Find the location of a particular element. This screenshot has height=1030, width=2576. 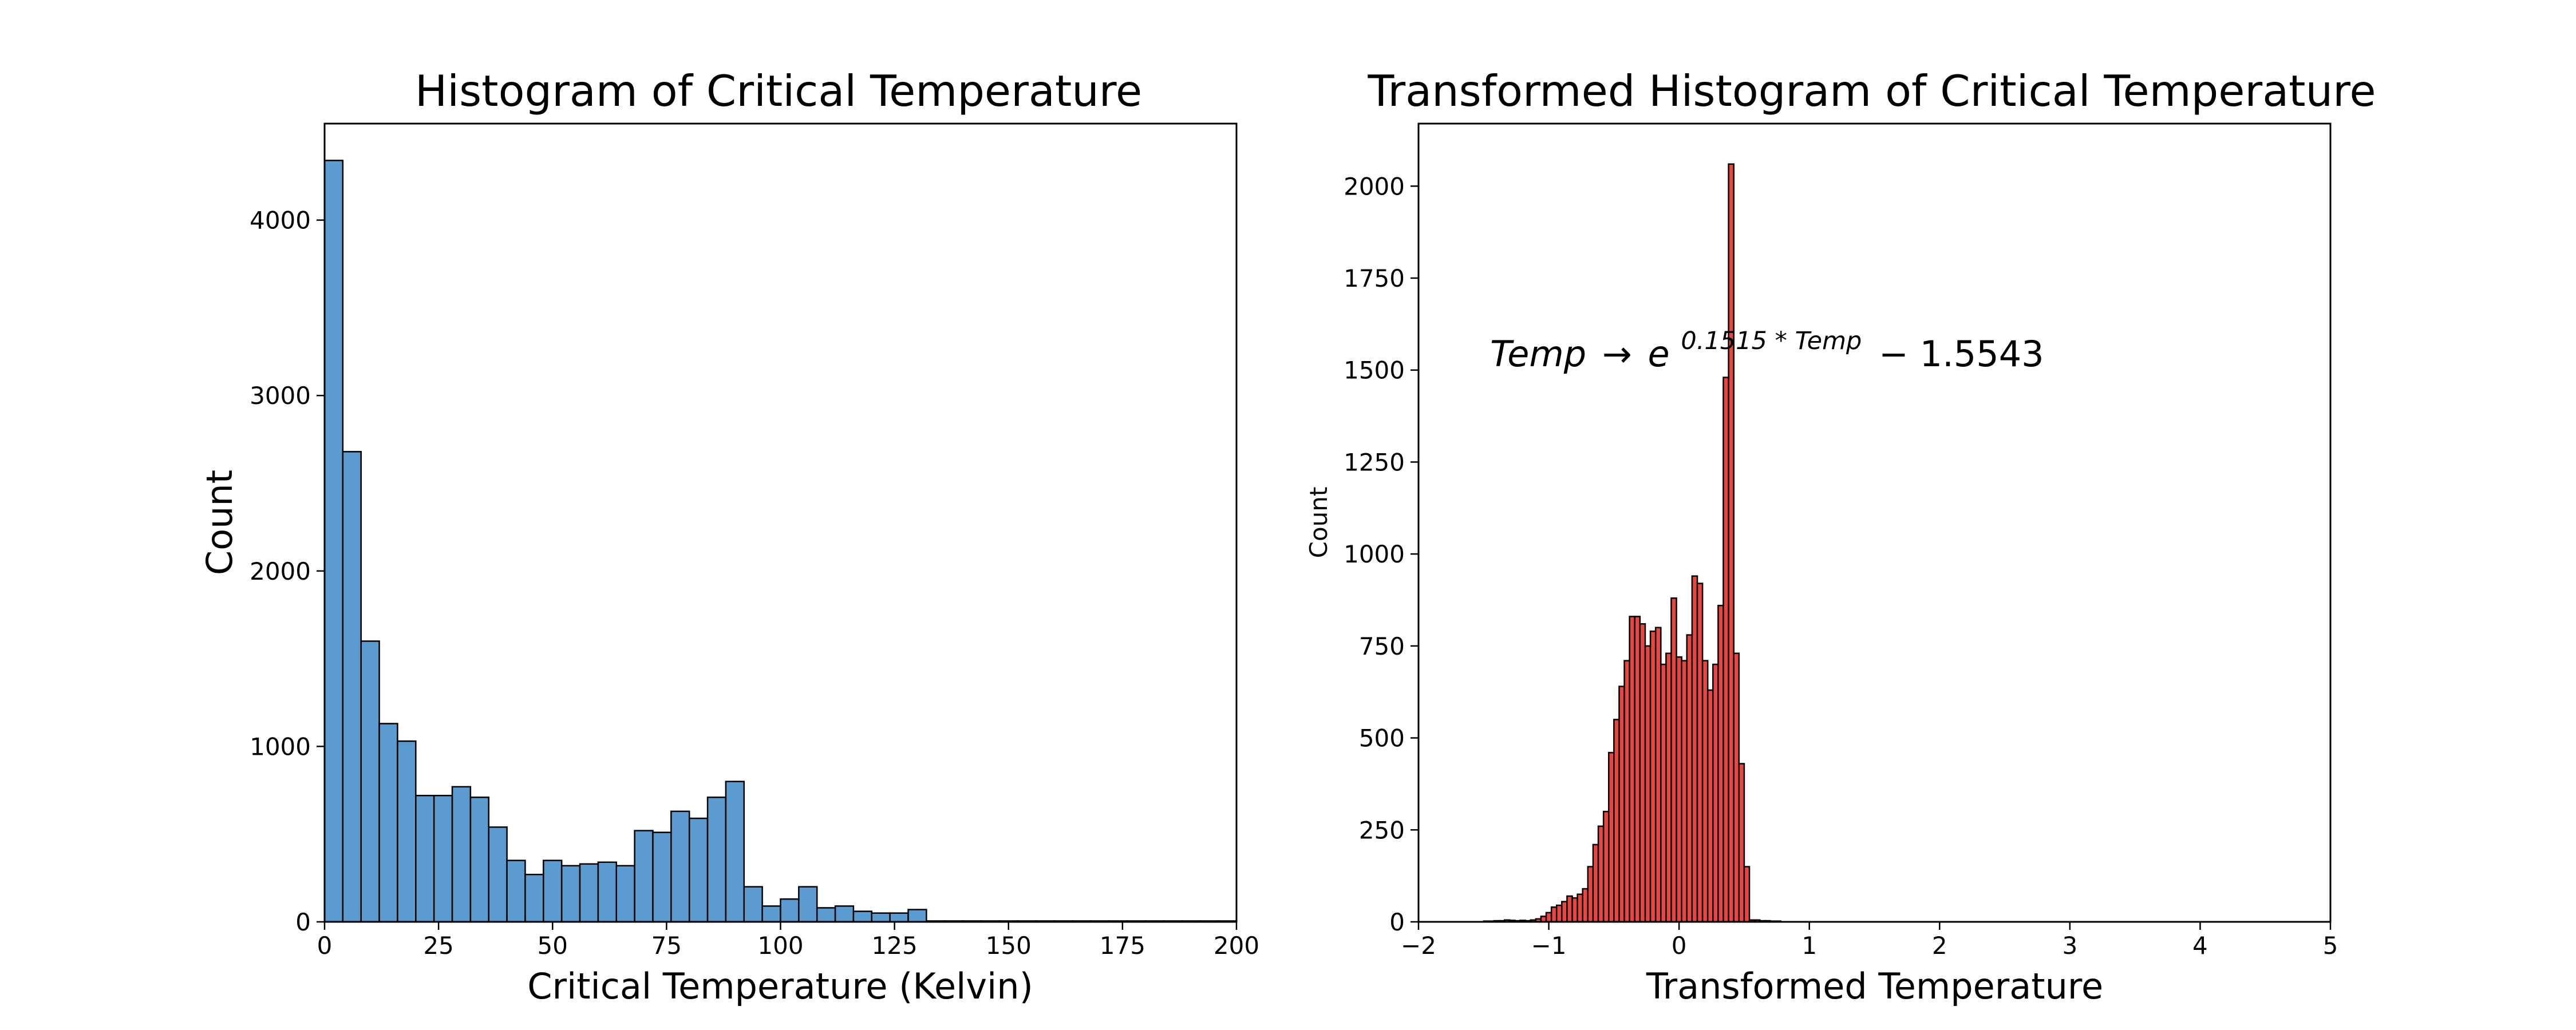

right-y-tick-label: 500 is located at coordinates (1382, 738).